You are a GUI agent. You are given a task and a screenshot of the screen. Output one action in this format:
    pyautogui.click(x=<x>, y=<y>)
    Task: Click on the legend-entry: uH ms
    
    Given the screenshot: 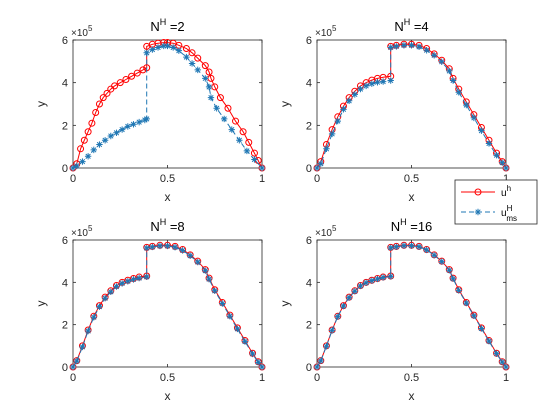 What is the action you would take?
    pyautogui.click(x=489, y=213)
    